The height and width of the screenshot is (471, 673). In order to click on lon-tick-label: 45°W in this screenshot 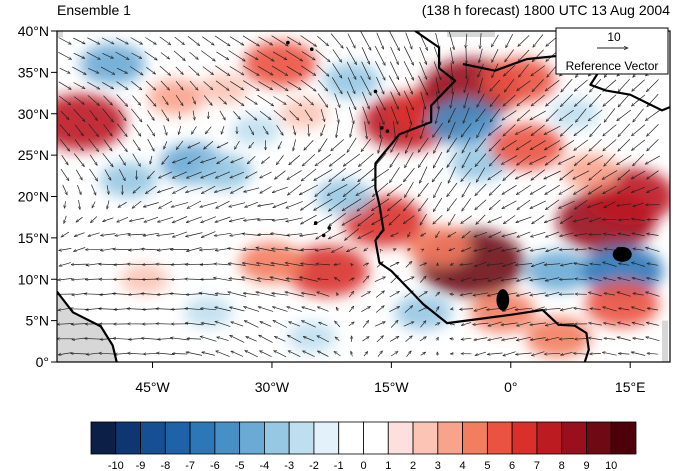, I will do `click(152, 387)`.